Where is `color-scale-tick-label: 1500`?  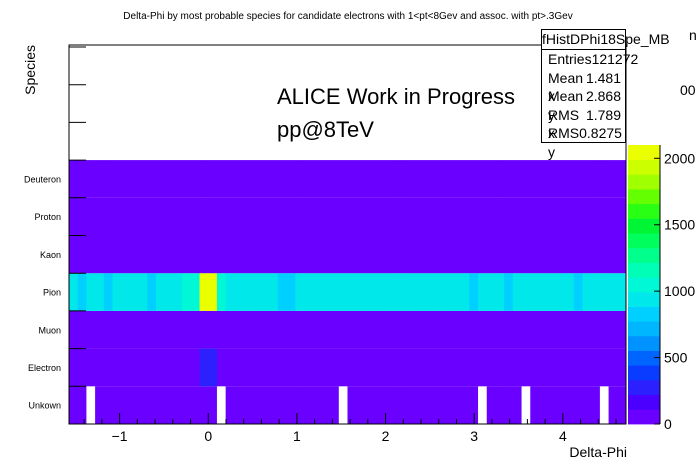
color-scale-tick-label: 1500 is located at coordinates (679, 225).